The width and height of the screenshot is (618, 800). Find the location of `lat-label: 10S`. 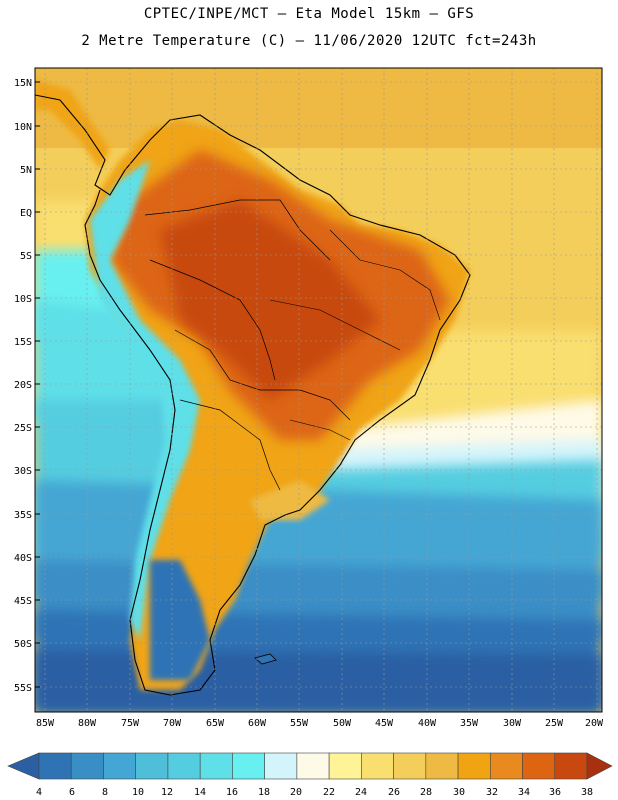

lat-label: 10S is located at coordinates (23, 299).